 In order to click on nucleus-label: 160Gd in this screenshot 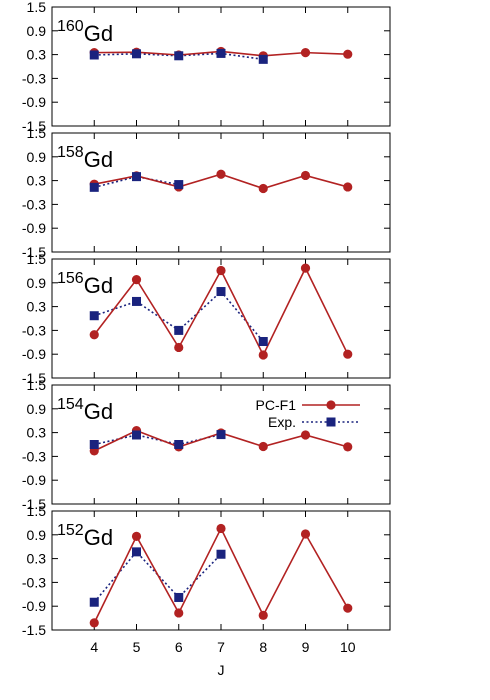, I will do `click(85, 32)`.